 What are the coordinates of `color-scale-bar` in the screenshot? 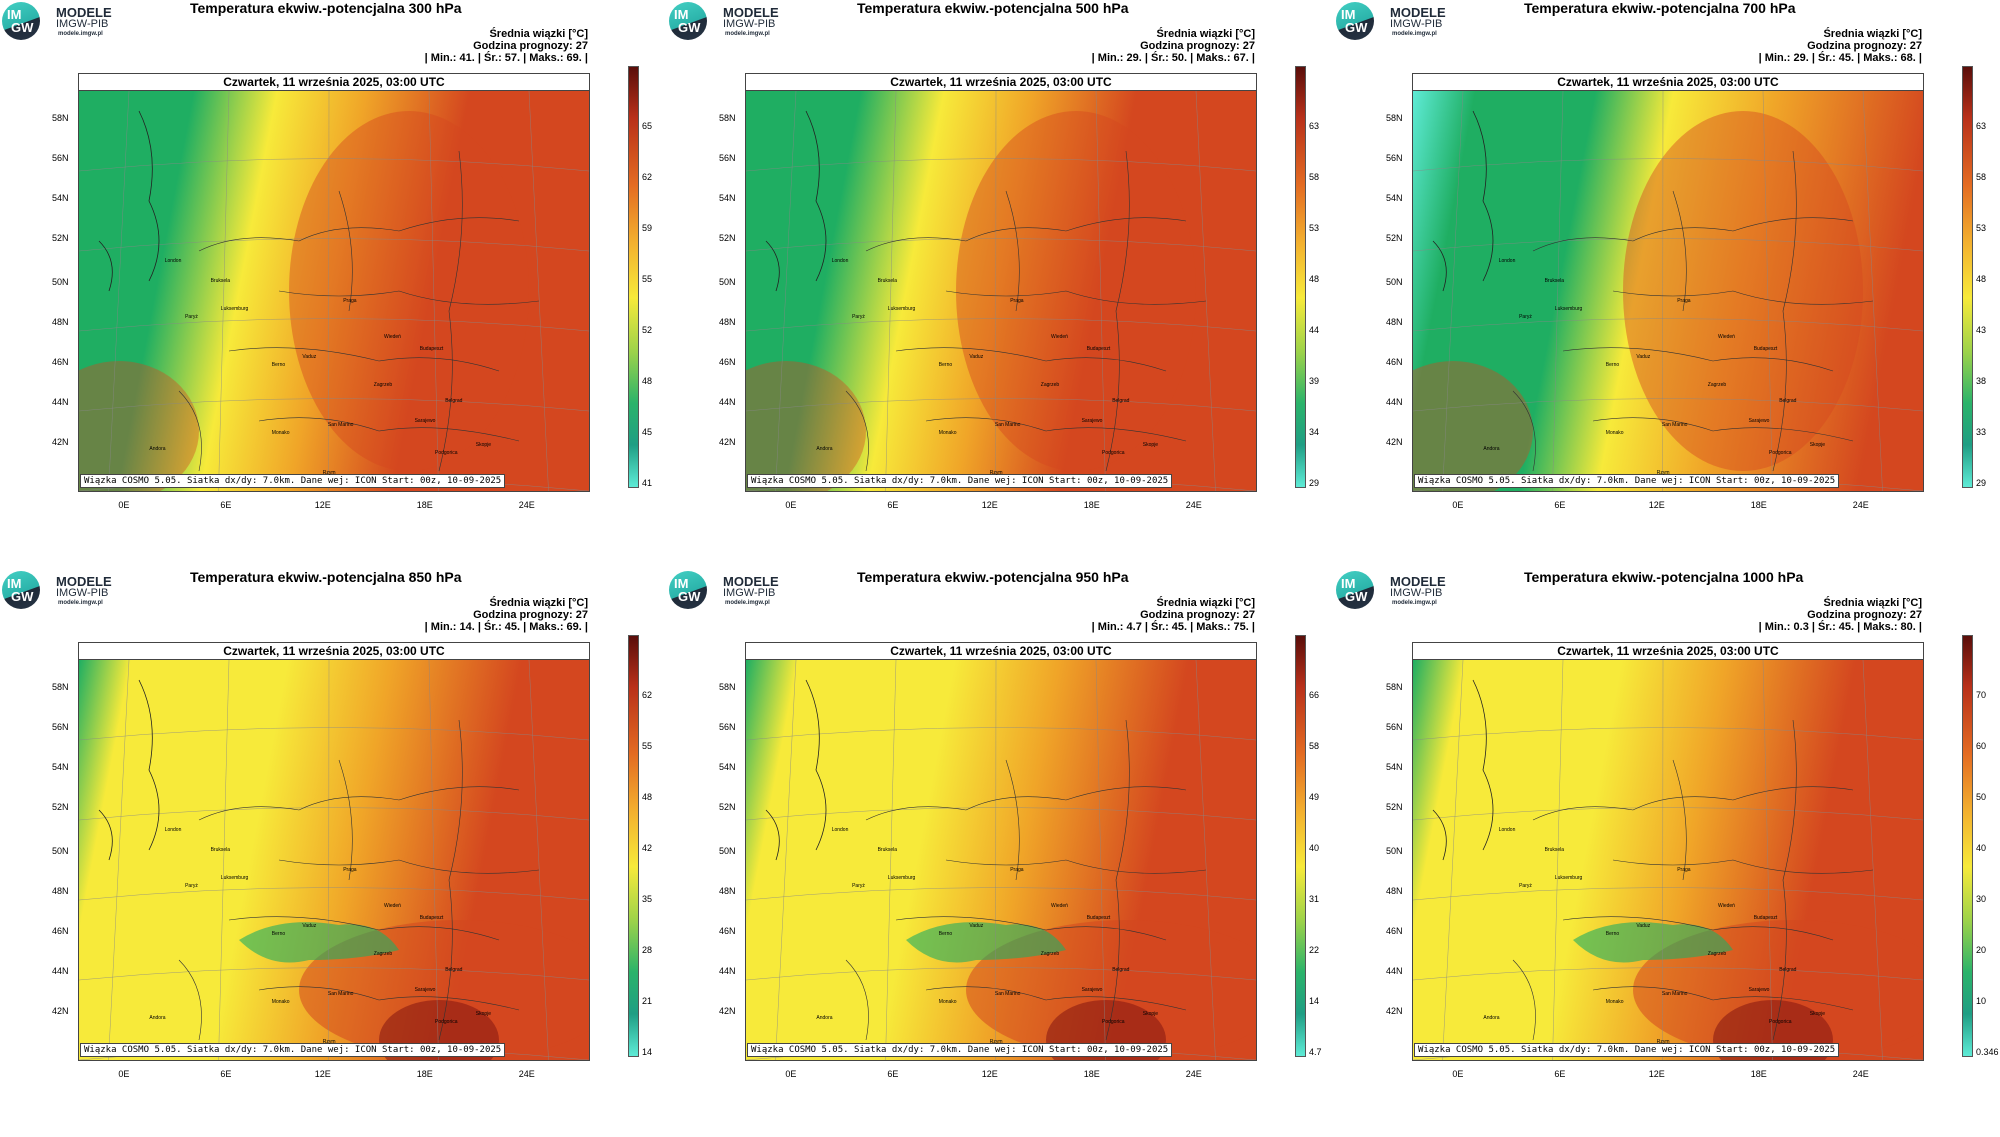 It's located at (1300, 846).